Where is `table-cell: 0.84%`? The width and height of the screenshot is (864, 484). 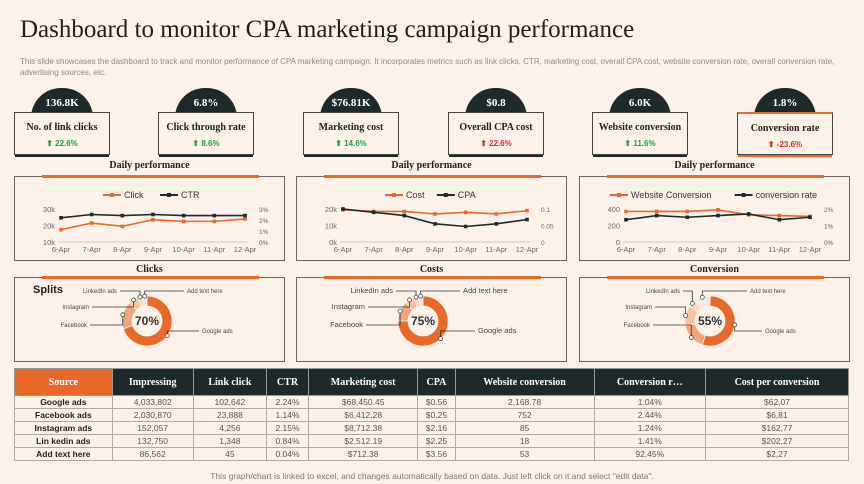 table-cell: 0.84% is located at coordinates (287, 441).